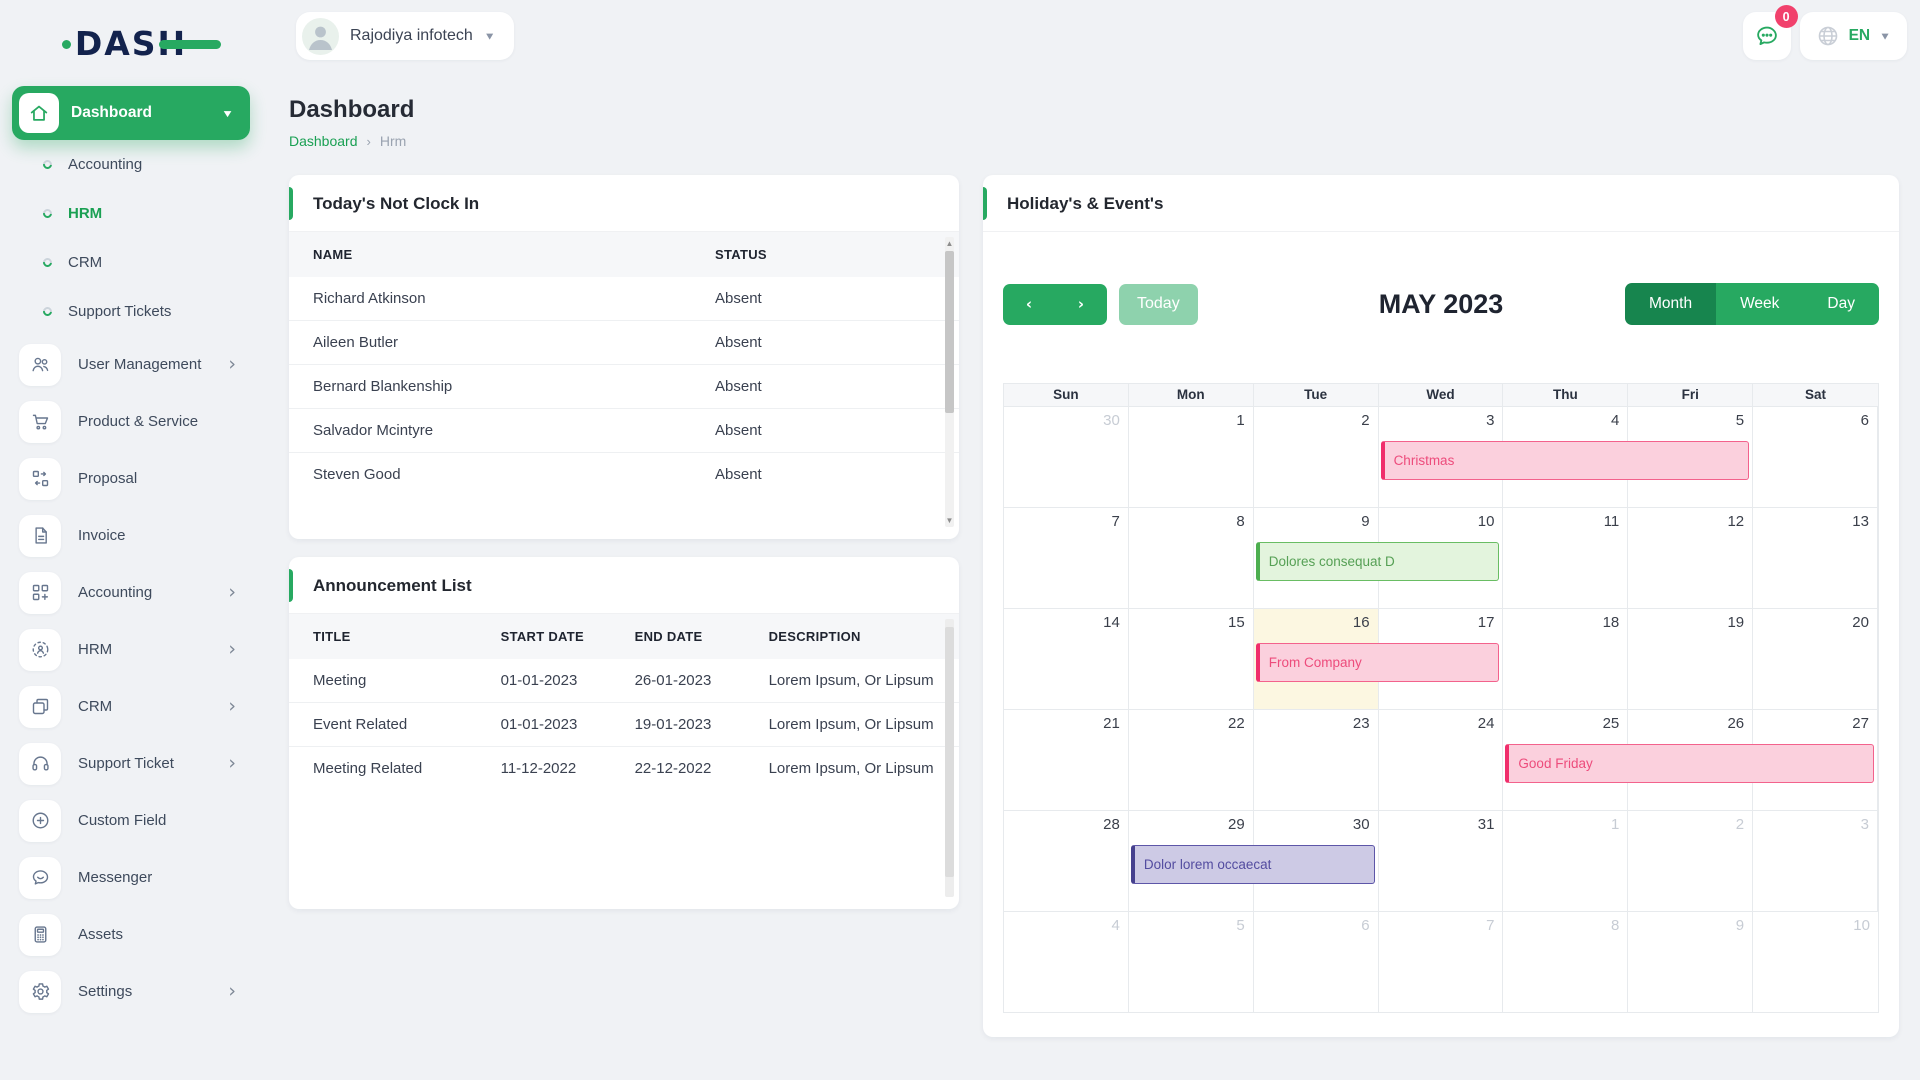  I want to click on bullet-icon, so click(47, 164).